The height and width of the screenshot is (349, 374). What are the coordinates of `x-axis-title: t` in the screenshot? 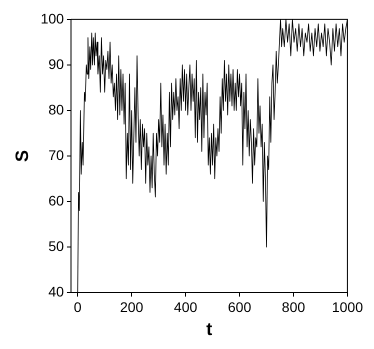 It's located at (209, 329).